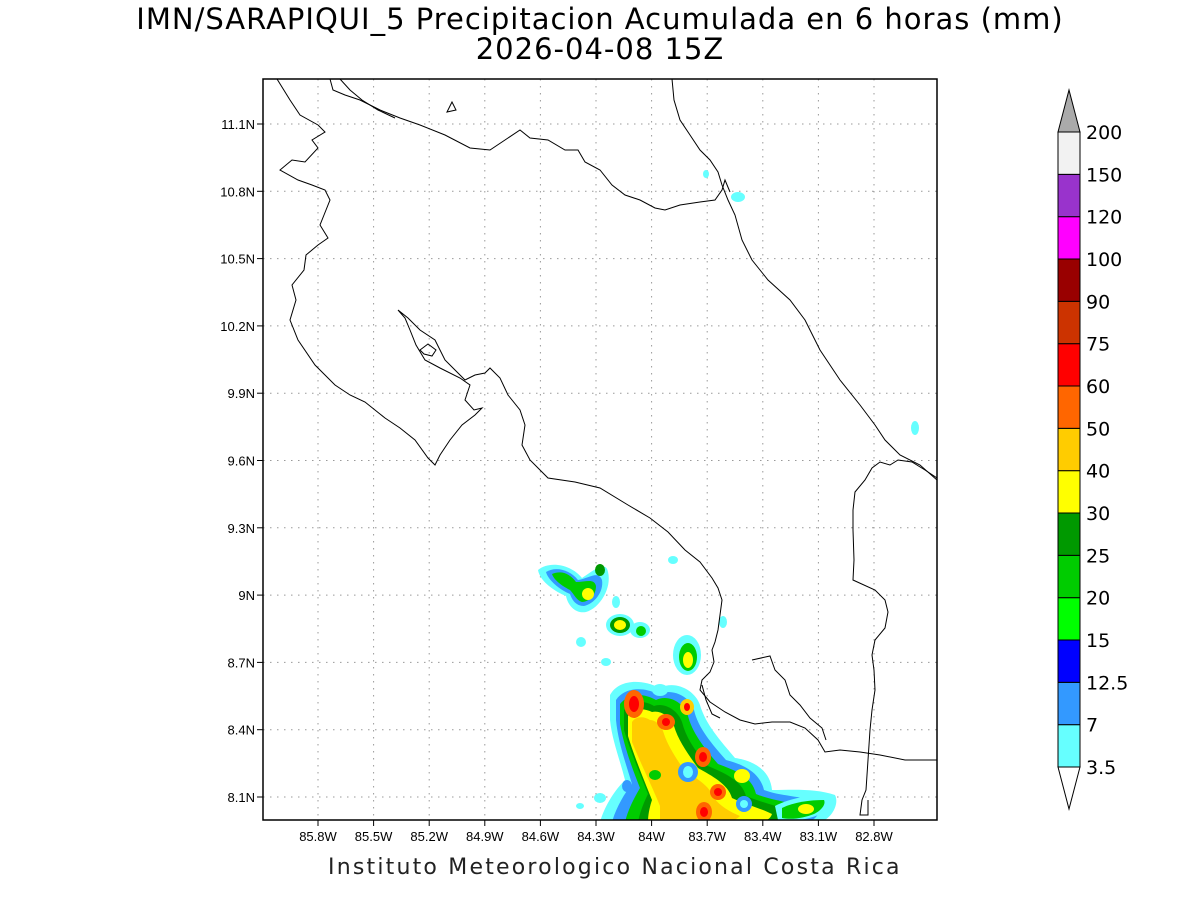  I want to click on colorbar-label: 7, so click(1092, 726).